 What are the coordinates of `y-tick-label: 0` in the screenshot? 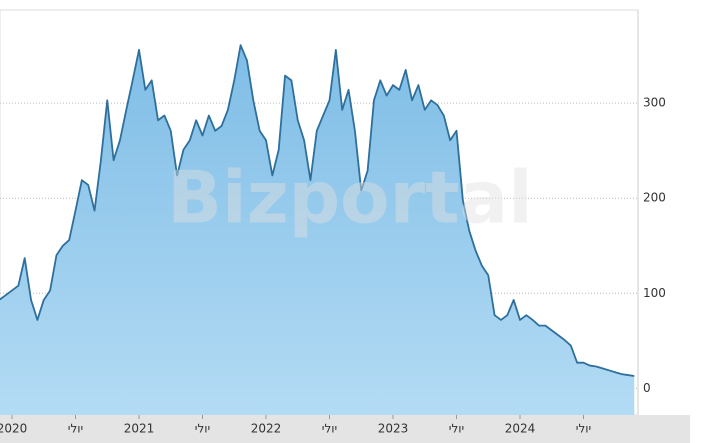 It's located at (647, 388).